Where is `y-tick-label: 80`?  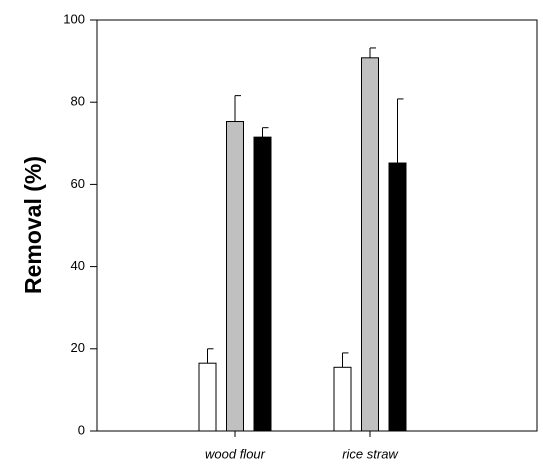
y-tick-label: 80 is located at coordinates (78, 101).